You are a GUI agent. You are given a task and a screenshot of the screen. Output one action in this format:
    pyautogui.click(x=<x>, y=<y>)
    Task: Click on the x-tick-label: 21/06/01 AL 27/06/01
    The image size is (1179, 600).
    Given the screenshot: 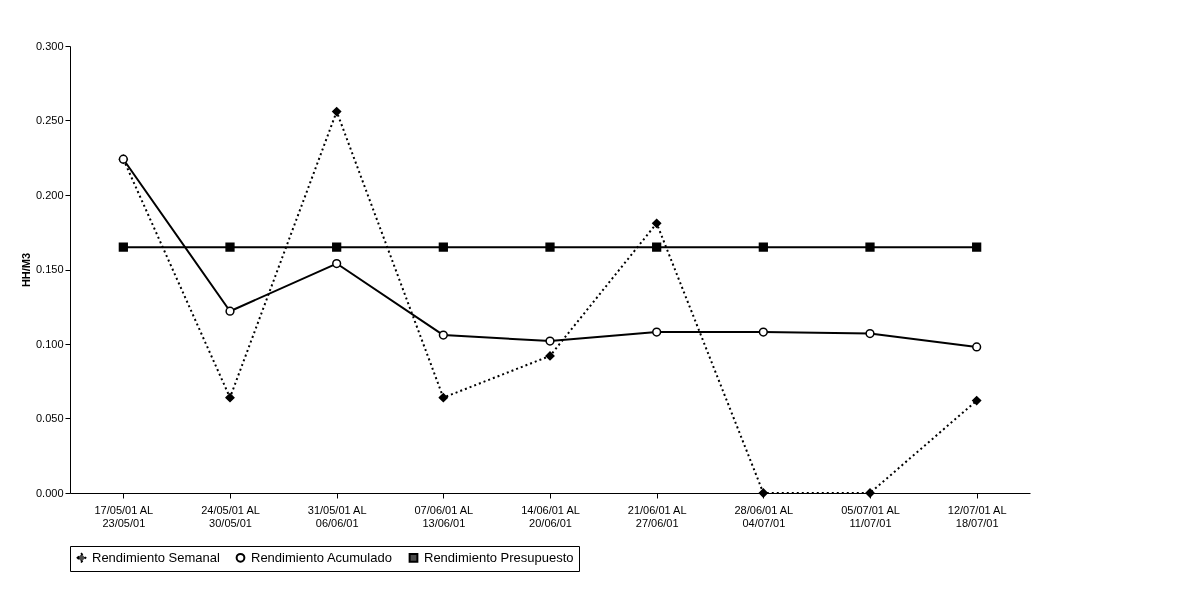 What is the action you would take?
    pyautogui.click(x=657, y=516)
    